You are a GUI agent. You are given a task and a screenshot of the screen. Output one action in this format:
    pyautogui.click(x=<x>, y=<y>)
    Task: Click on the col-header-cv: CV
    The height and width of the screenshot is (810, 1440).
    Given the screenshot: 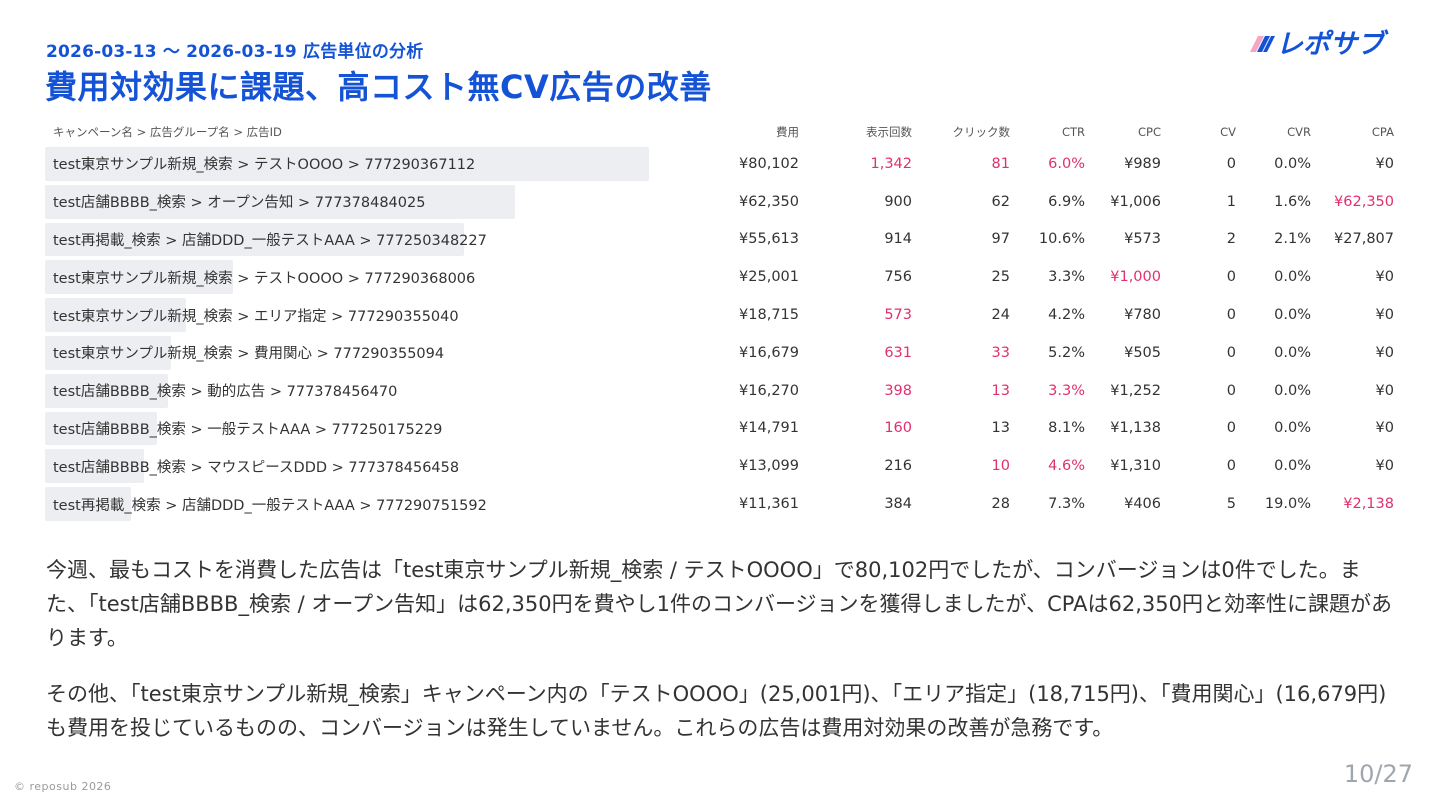 What is the action you would take?
    pyautogui.click(x=1228, y=131)
    